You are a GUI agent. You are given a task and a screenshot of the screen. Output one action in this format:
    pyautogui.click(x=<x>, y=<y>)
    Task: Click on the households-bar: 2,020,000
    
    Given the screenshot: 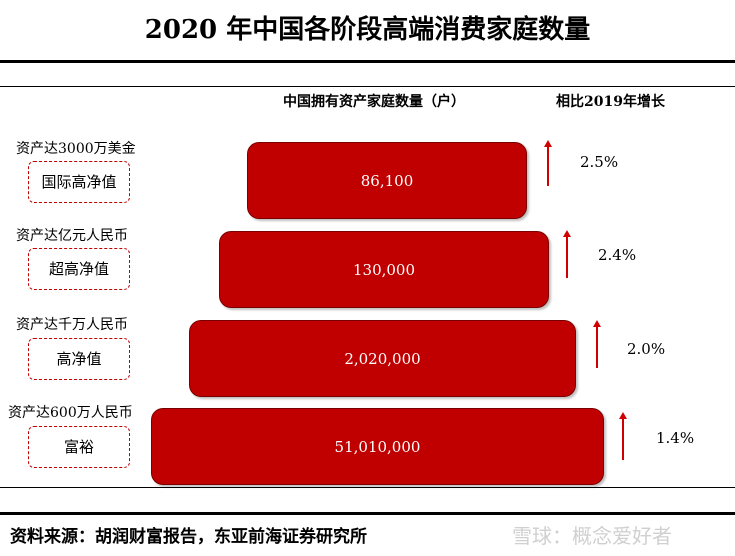 What is the action you would take?
    pyautogui.click(x=382, y=358)
    